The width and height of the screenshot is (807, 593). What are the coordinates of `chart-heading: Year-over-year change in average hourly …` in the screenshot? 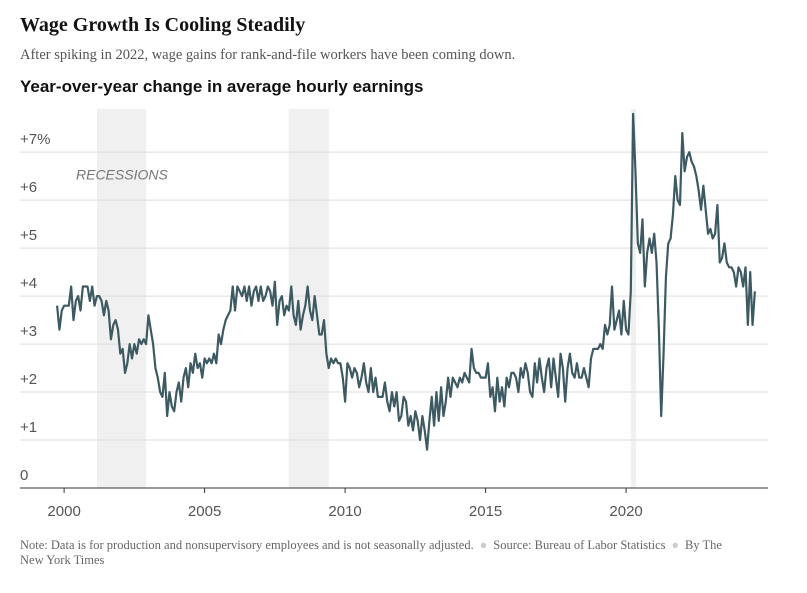 It's located at (222, 86).